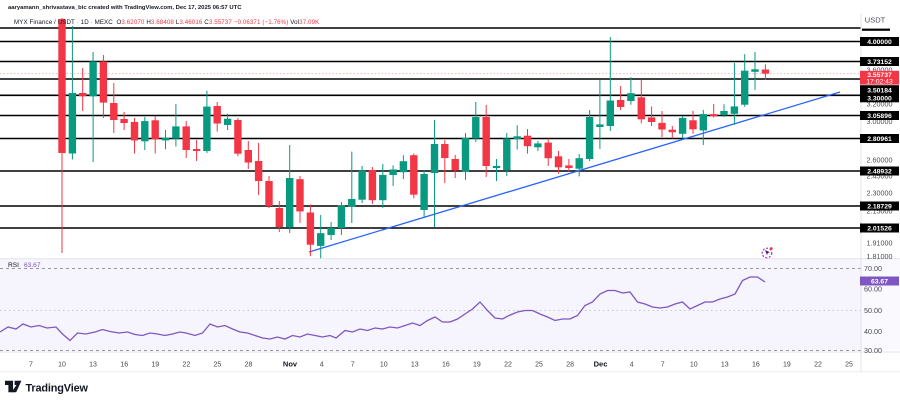 This screenshot has width=900, height=400. Describe the element at coordinates (880, 243) in the screenshot. I see `svg-text: 1.91000` at that location.